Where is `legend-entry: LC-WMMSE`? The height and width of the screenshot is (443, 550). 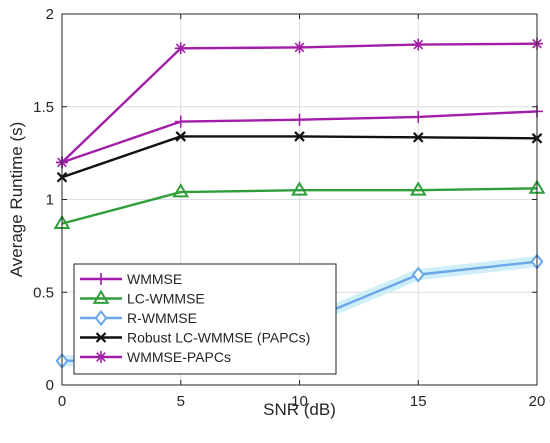
legend-entry: LC-WMMSE is located at coordinates (142, 298).